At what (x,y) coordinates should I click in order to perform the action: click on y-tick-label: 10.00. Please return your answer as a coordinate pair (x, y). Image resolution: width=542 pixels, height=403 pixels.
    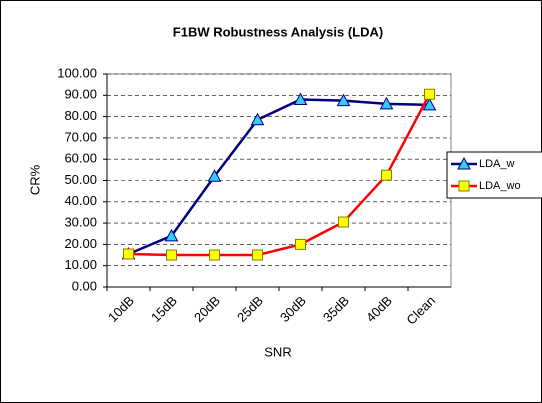
    Looking at the image, I should click on (80, 264).